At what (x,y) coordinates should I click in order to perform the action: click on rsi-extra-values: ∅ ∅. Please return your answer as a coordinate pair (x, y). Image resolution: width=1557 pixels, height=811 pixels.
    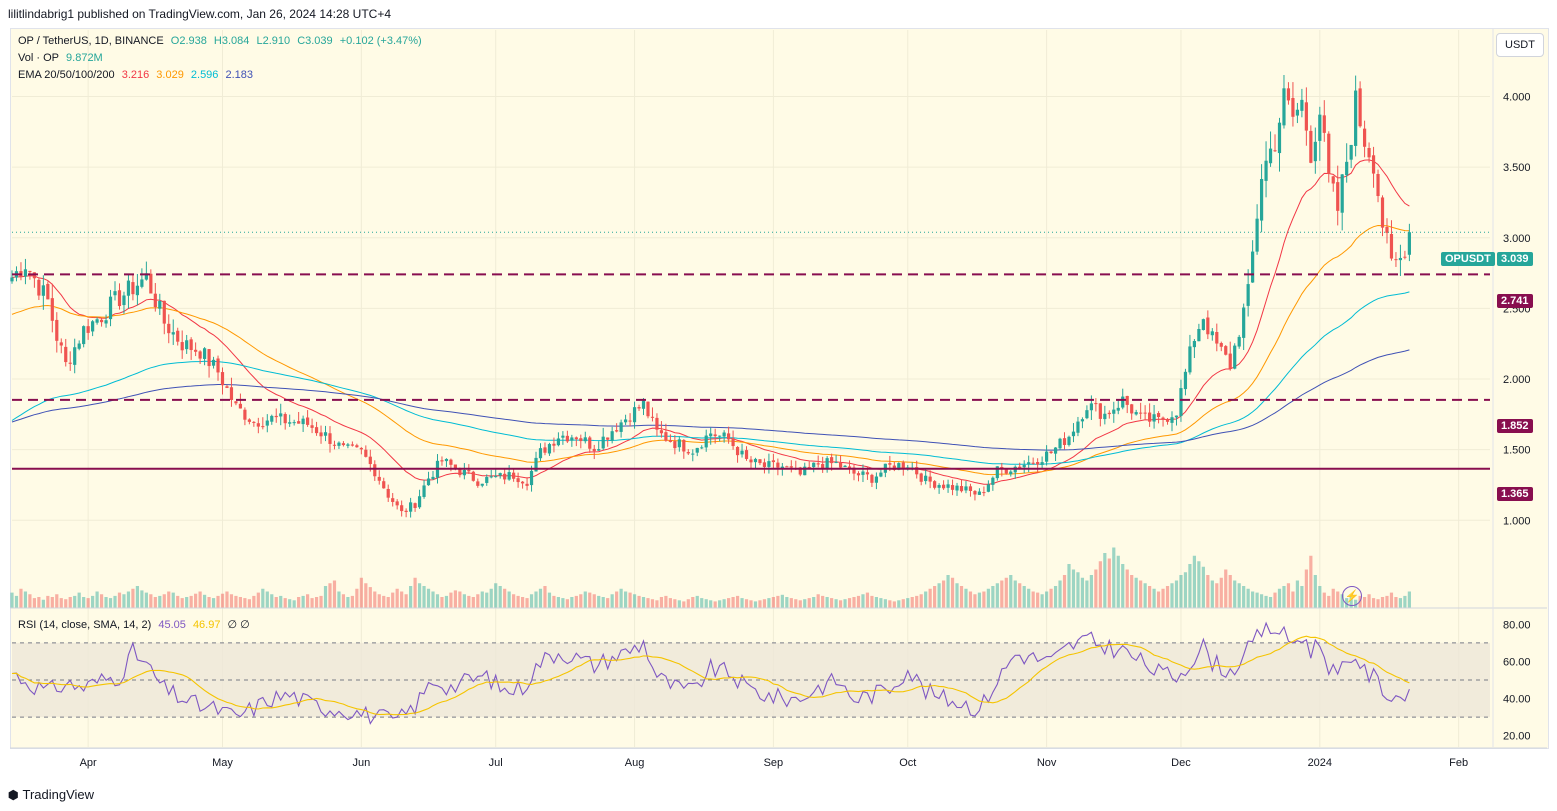
    Looking at the image, I should click on (238, 625).